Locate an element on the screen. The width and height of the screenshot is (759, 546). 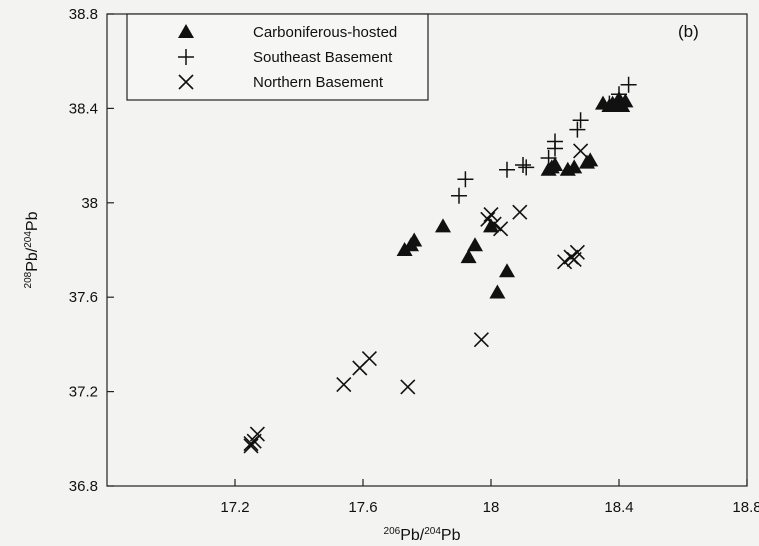
legend-markers is located at coordinates (186, 57).